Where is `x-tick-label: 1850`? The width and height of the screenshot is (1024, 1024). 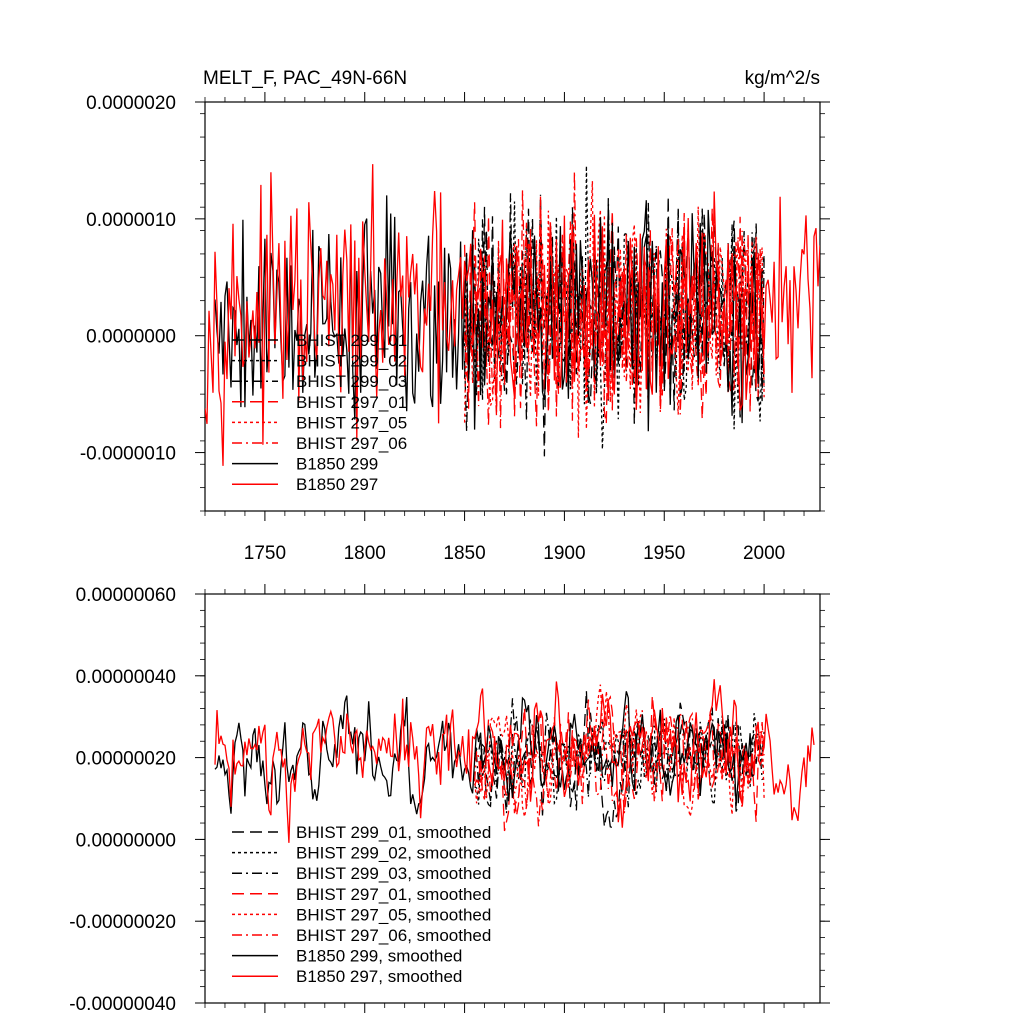 x-tick-label: 1850 is located at coordinates (464, 553).